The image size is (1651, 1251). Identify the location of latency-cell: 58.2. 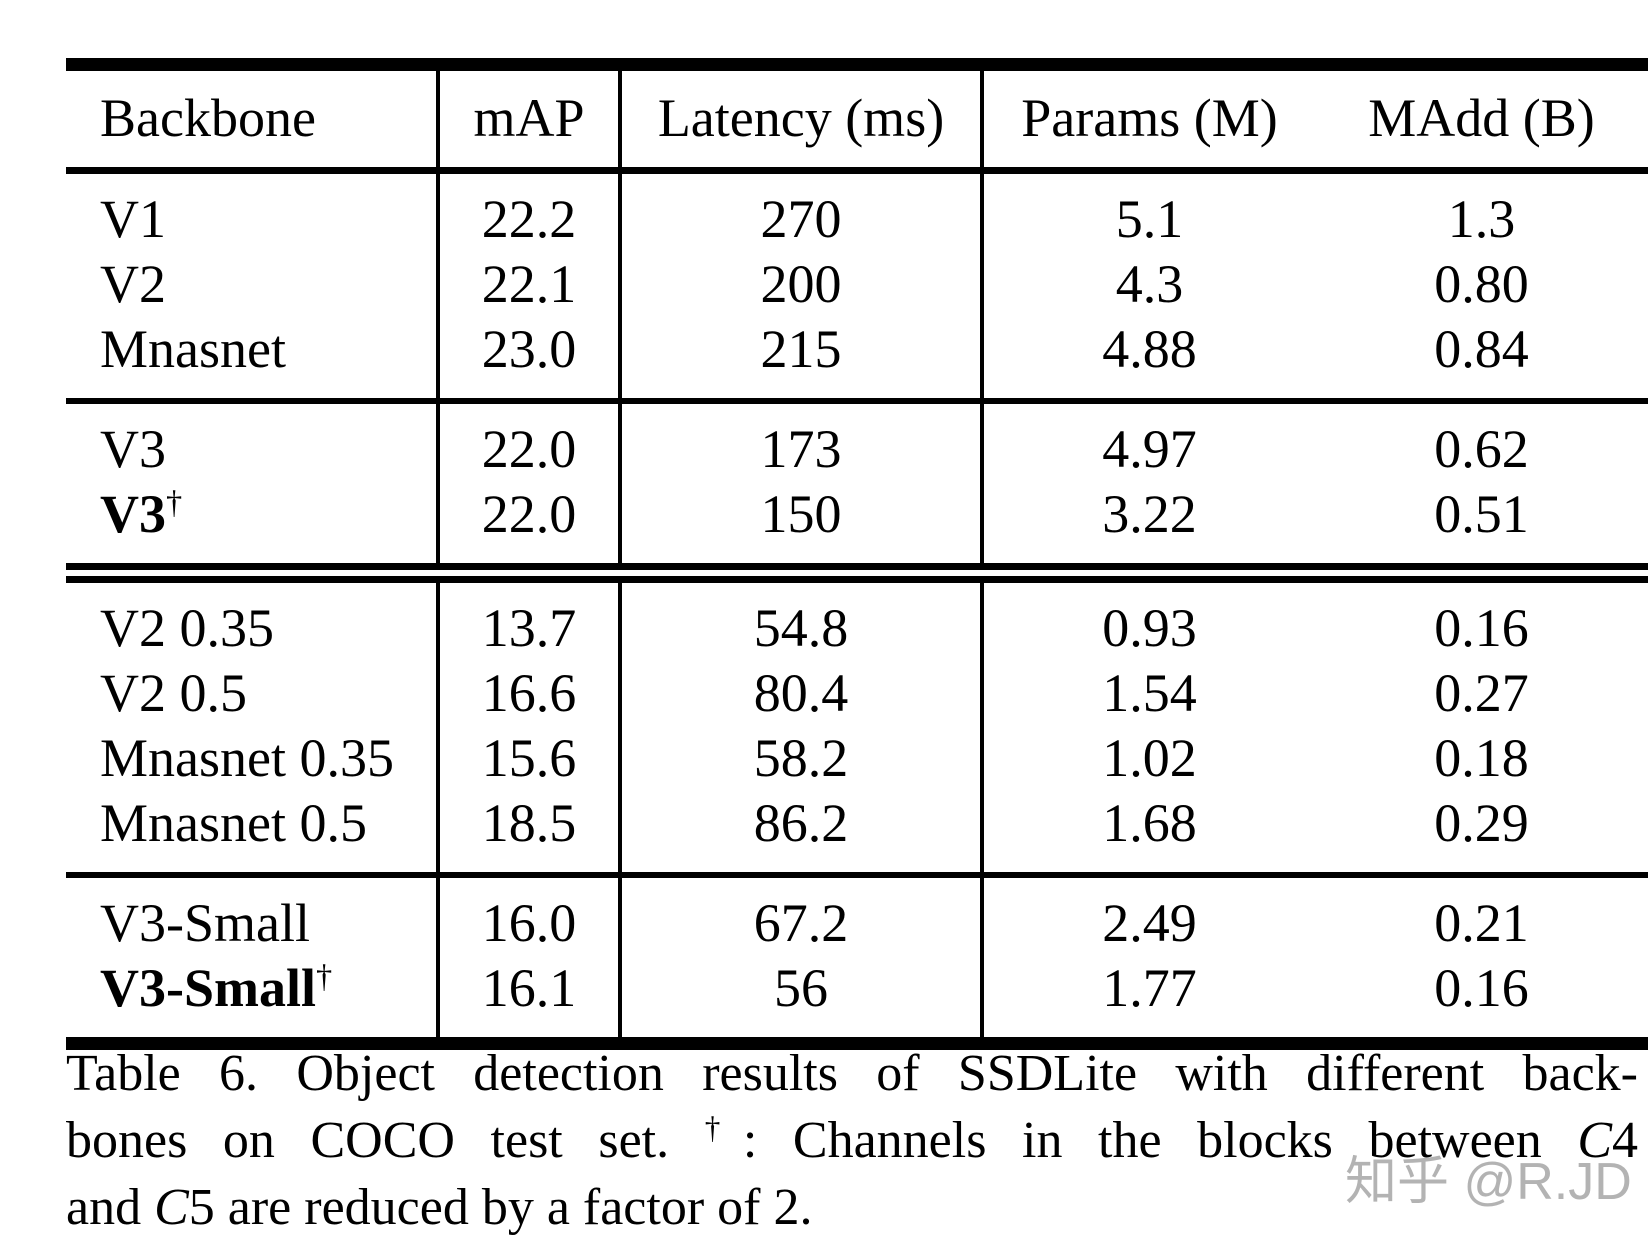
(802, 757).